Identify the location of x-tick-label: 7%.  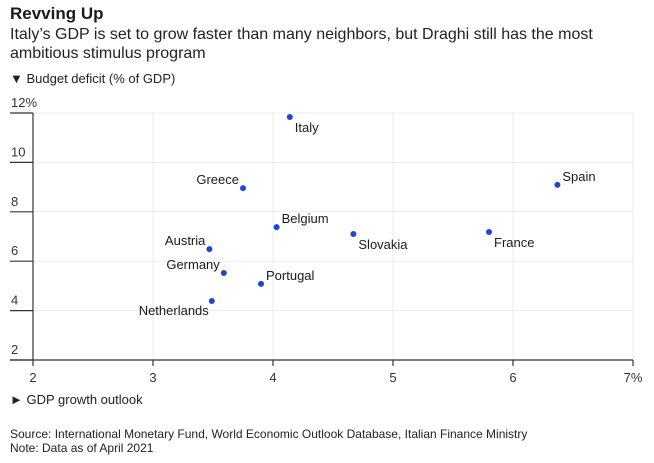
(633, 377).